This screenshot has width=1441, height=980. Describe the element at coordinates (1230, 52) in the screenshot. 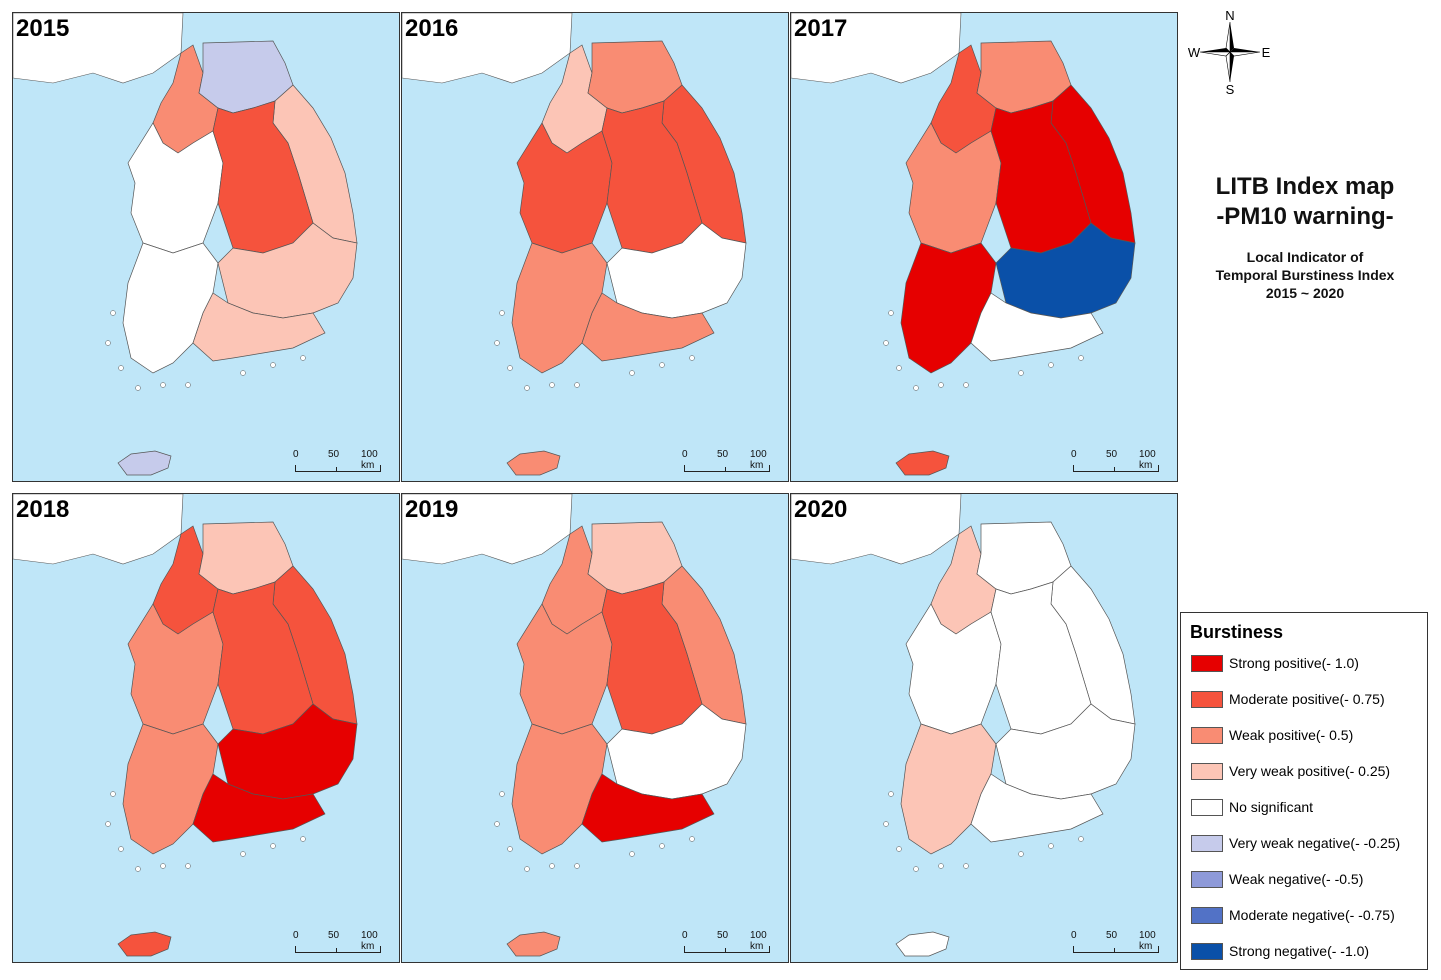

I see `north-arrow-icon: N S E W` at that location.